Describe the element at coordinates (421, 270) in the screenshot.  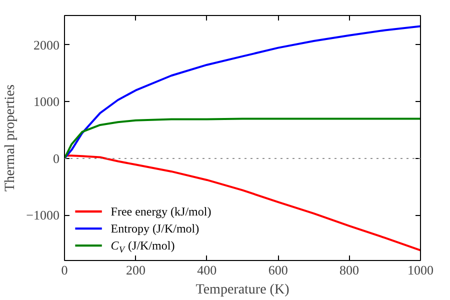
I see `x-tick-label: 1000` at that location.